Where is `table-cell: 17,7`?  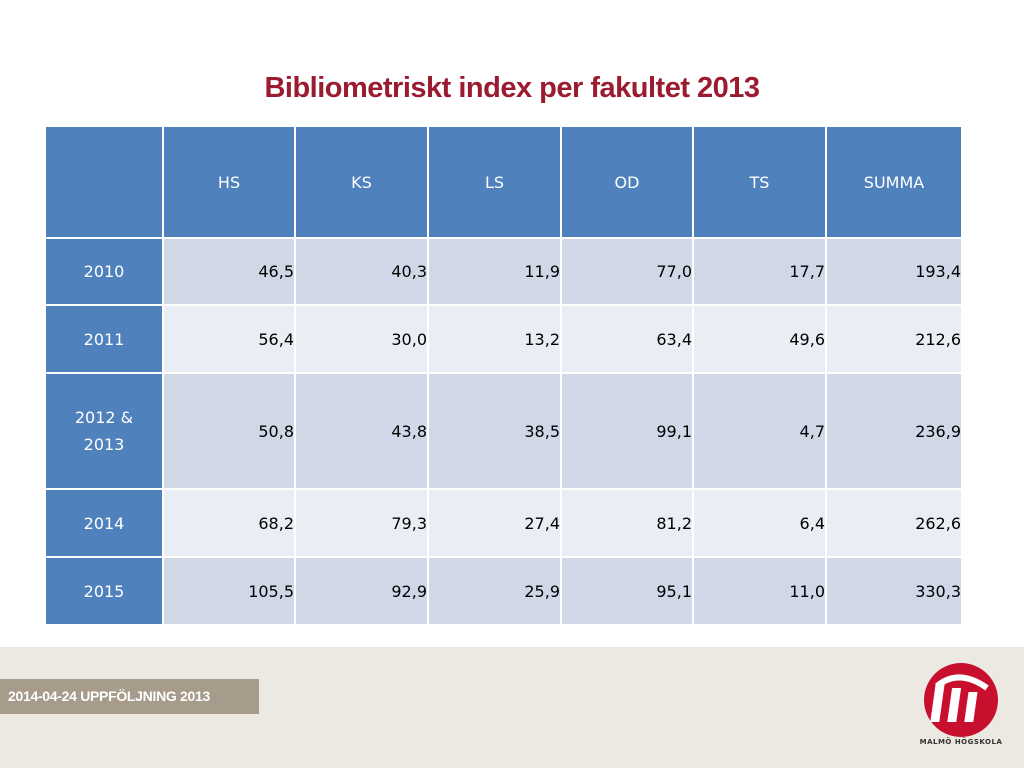
table-cell: 17,7 is located at coordinates (759, 271).